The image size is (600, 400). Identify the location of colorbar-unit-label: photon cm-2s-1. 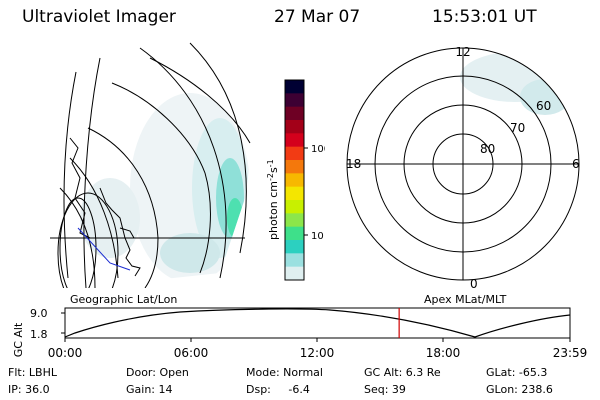
(273, 199).